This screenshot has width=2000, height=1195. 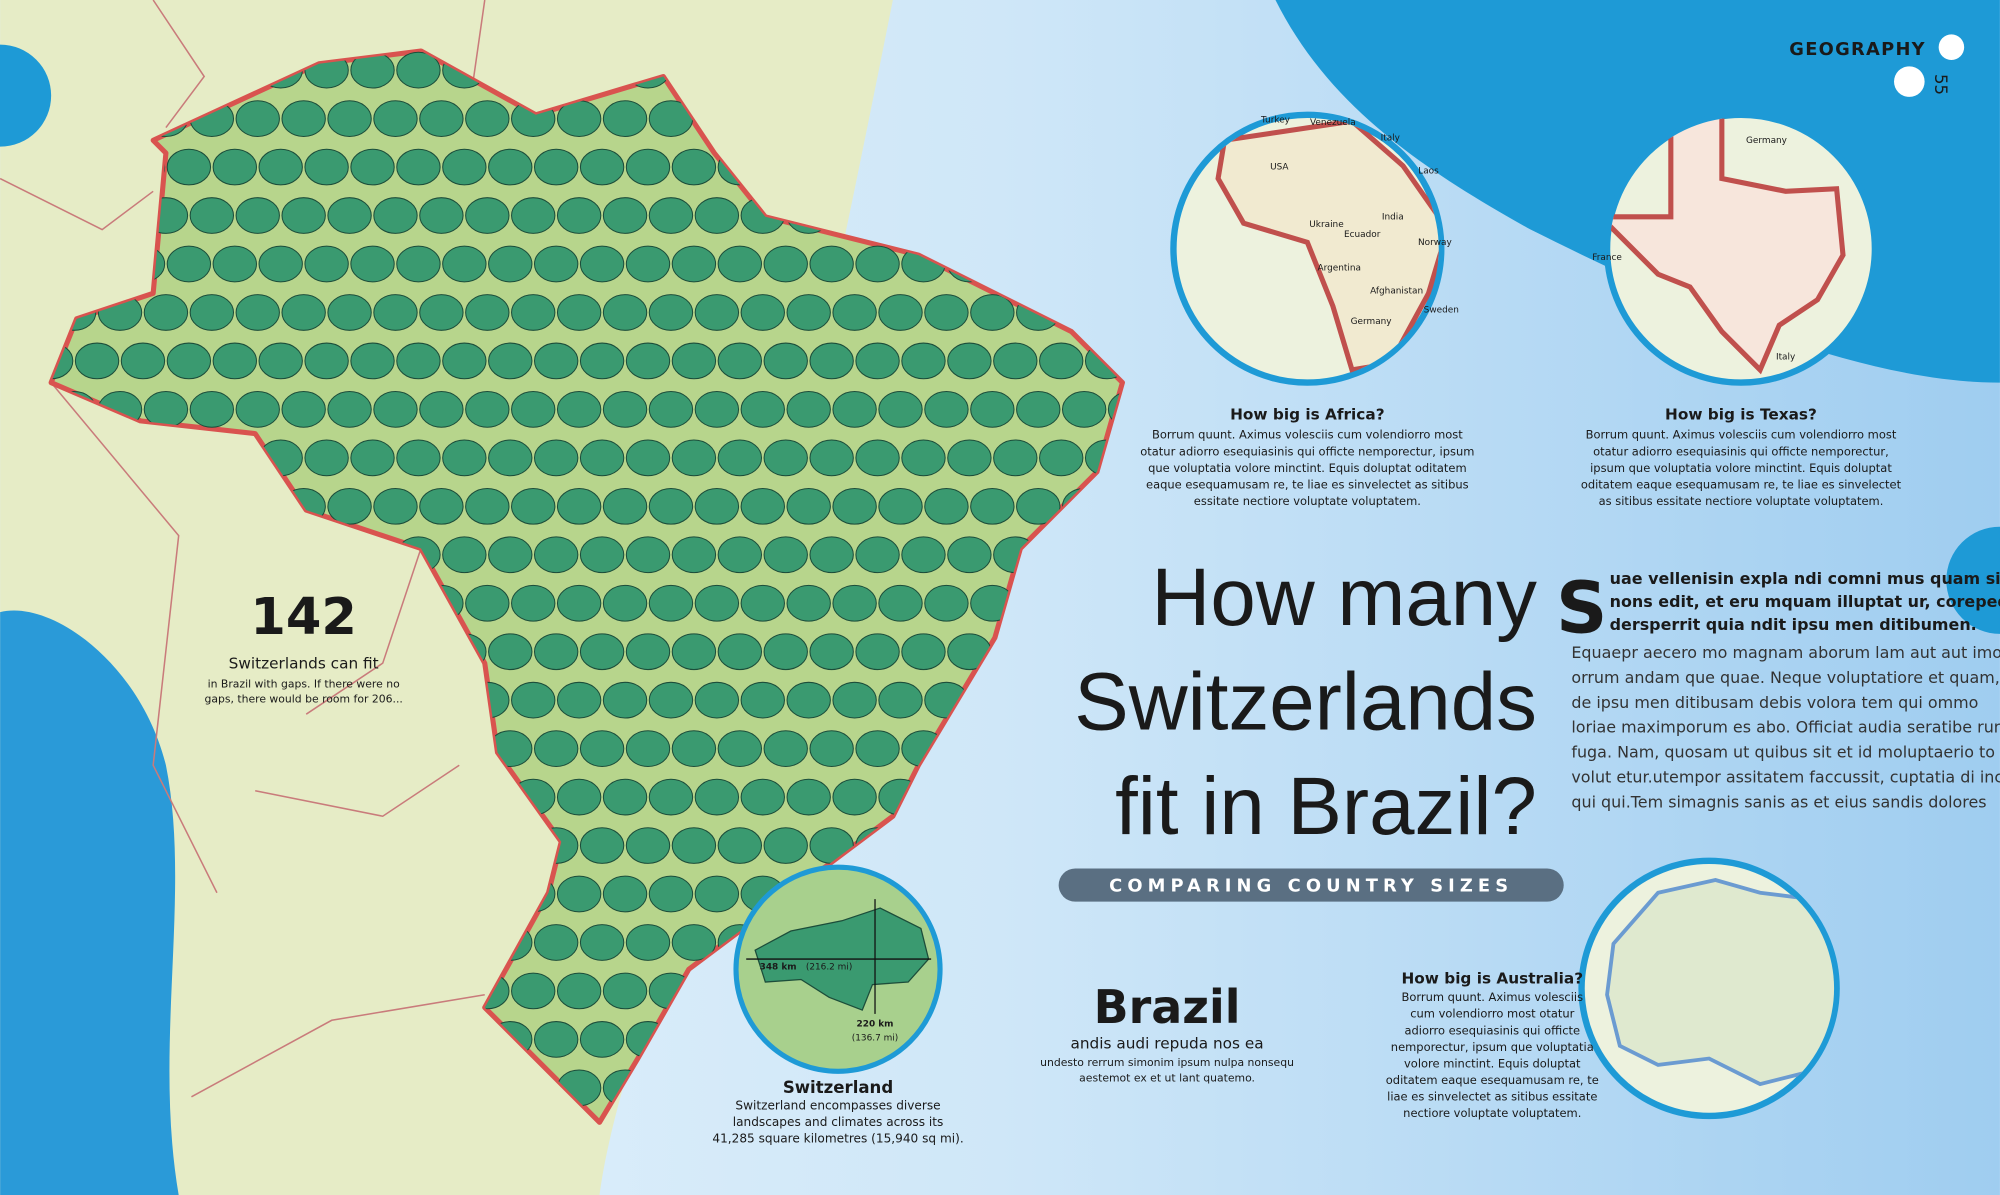 What do you see at coordinates (1435, 243) in the screenshot?
I see `map-label: Norway` at bounding box center [1435, 243].